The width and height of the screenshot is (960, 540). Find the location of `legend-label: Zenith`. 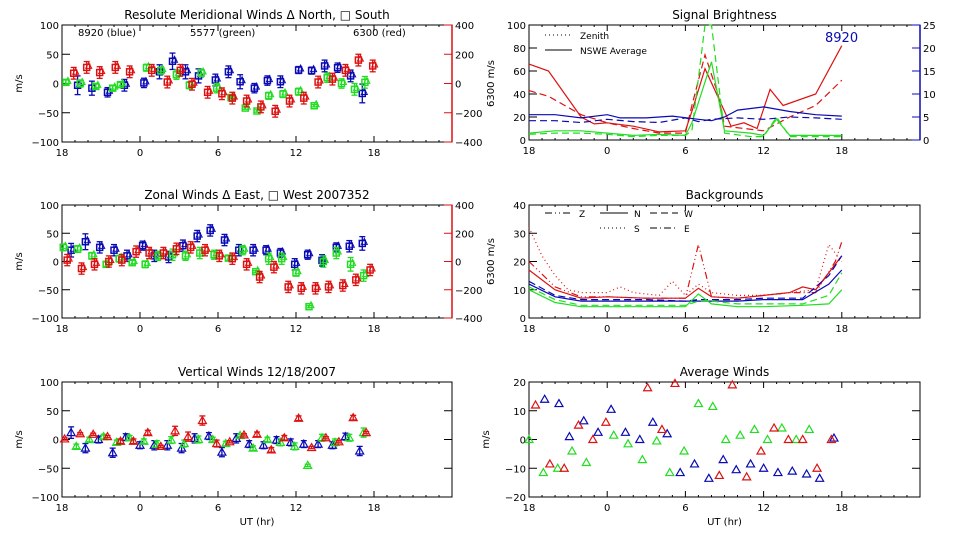

legend-label: Zenith is located at coordinates (594, 37).